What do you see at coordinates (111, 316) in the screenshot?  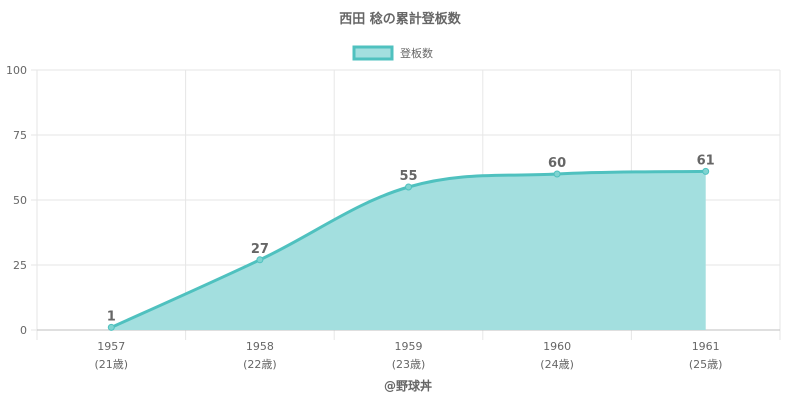 I see `data-label: 1` at bounding box center [111, 316].